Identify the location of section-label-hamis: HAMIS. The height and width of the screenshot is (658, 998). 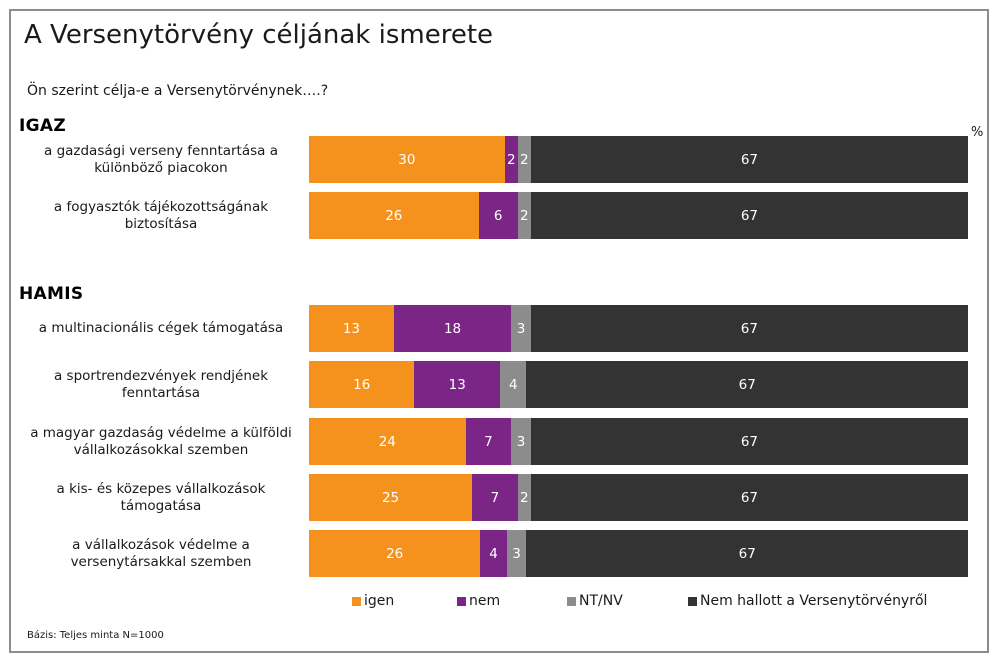
(51, 294).